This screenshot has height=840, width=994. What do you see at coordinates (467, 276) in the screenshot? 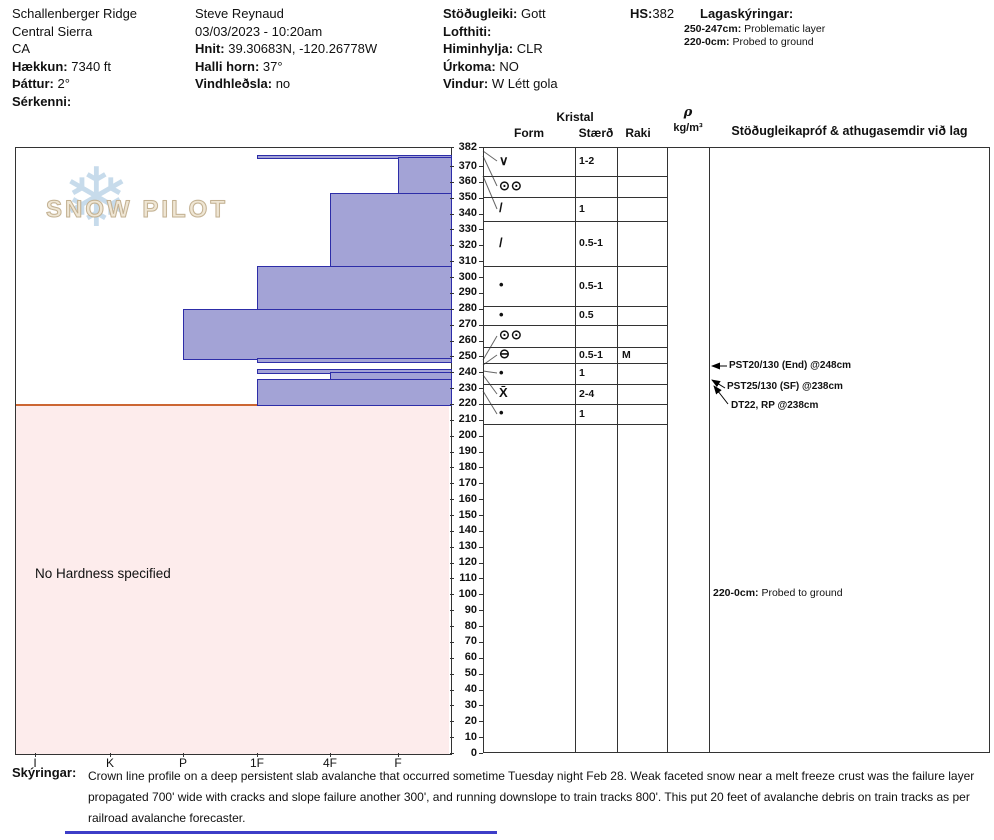
I see `depth-label: 300` at bounding box center [467, 276].